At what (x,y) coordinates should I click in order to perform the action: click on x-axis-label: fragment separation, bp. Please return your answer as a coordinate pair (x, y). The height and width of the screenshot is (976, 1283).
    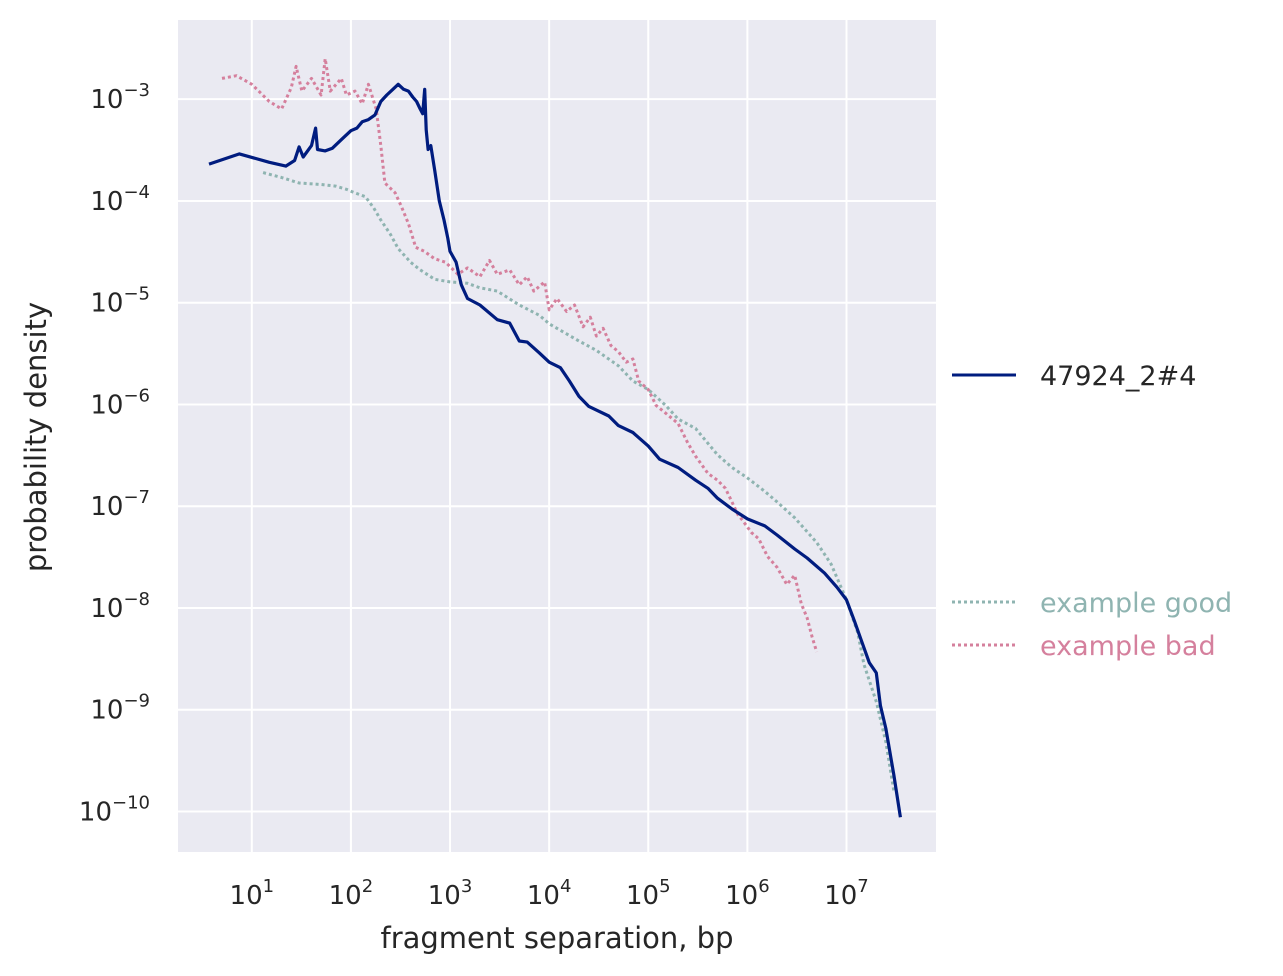
    Looking at the image, I should click on (557, 938).